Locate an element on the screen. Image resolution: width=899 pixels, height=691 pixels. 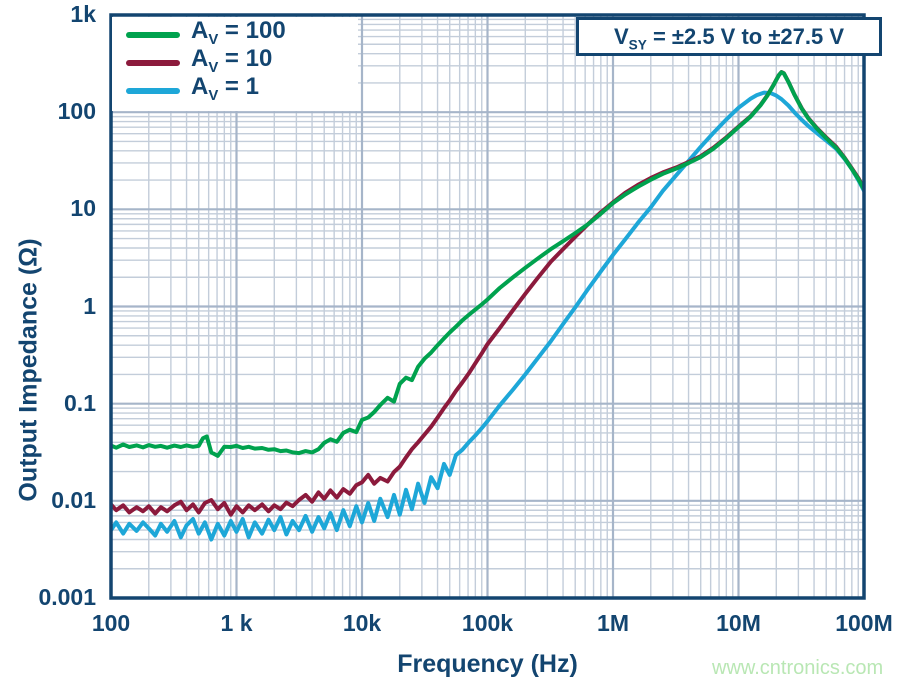
legend-item-av100: AV = 100 is located at coordinates (238, 33).